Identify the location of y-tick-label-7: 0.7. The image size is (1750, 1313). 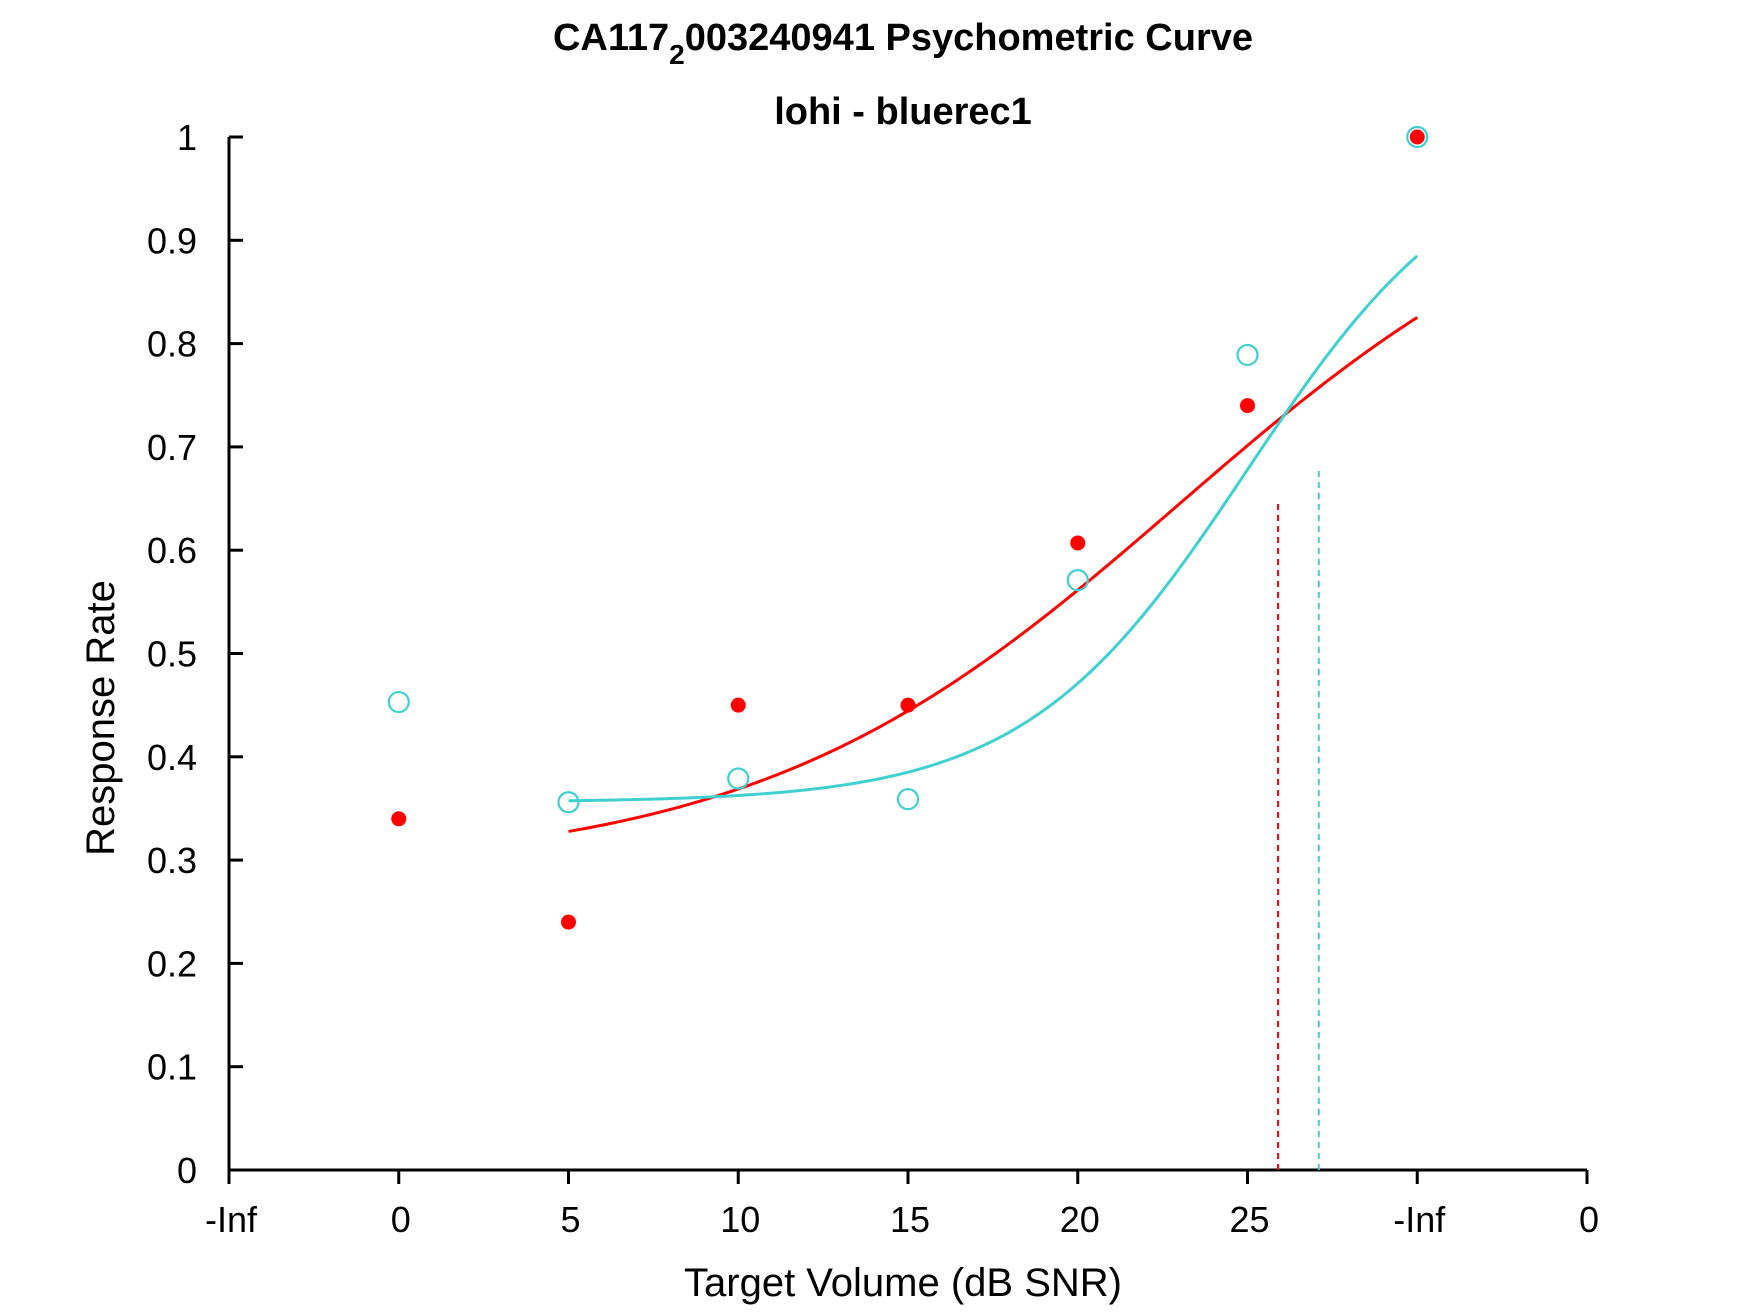
(172, 447).